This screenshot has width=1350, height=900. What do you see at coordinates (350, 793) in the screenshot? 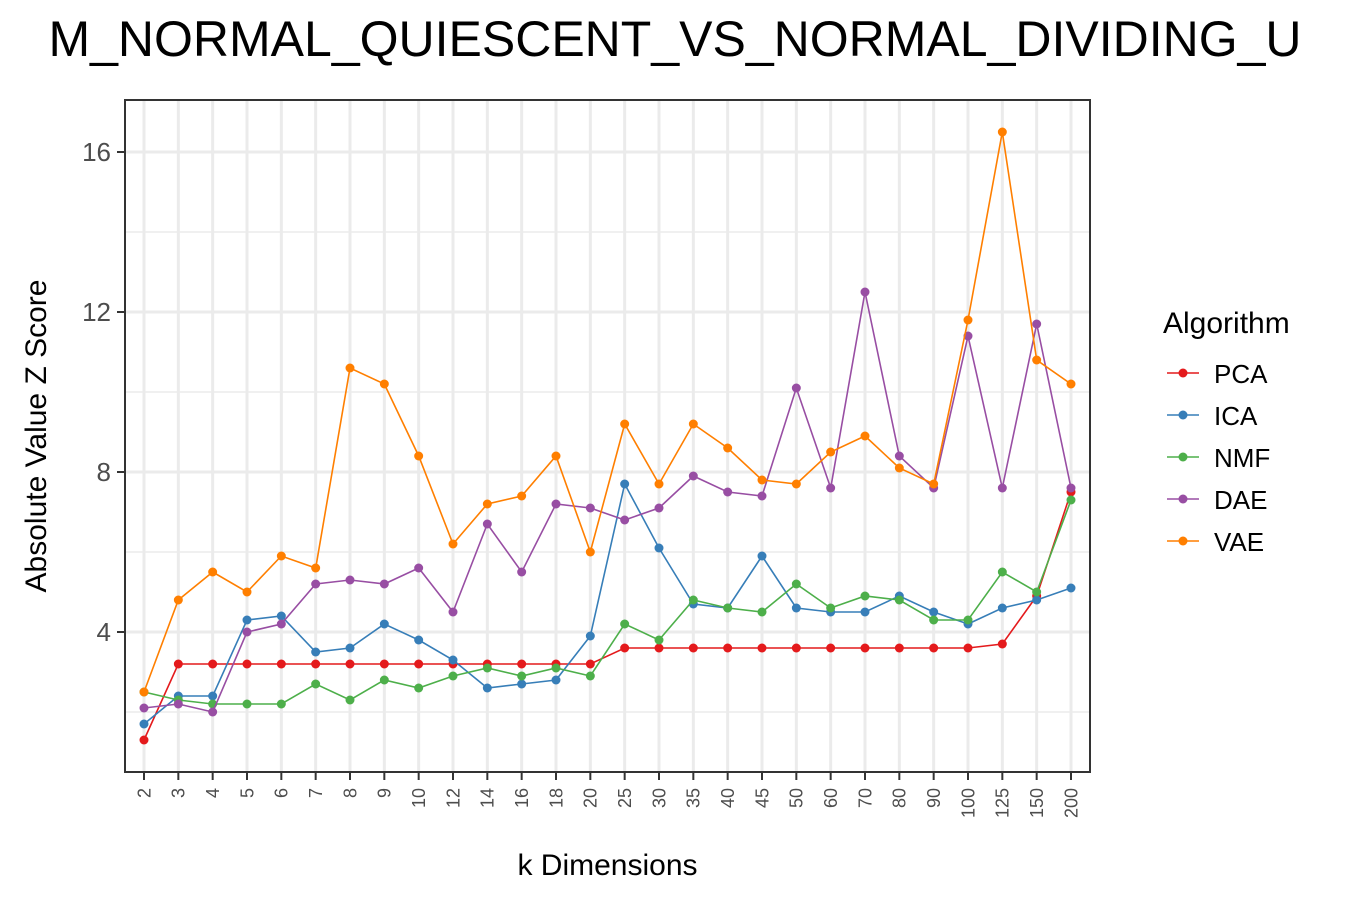
I see `x-tick-label: 8` at bounding box center [350, 793].